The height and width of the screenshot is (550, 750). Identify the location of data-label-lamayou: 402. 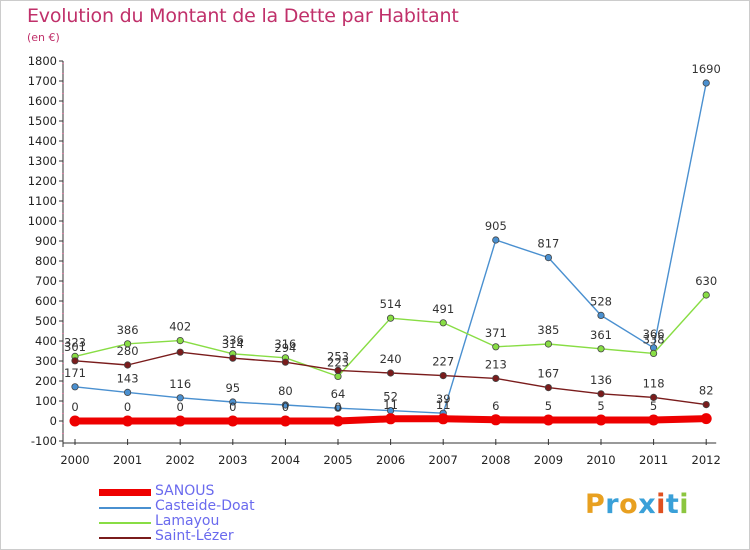
(180, 327).